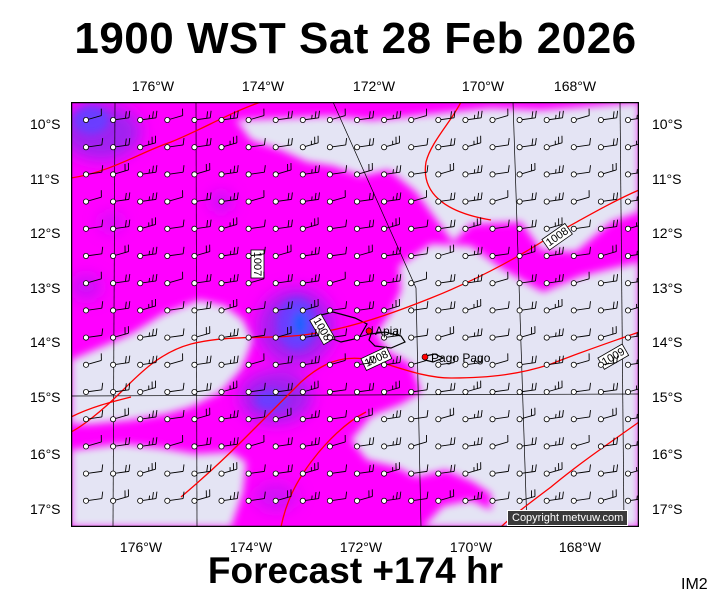 This screenshot has height=600, width=711. What do you see at coordinates (355, 570) in the screenshot?
I see `forecast-hour: Forecast +174 hr` at bounding box center [355, 570].